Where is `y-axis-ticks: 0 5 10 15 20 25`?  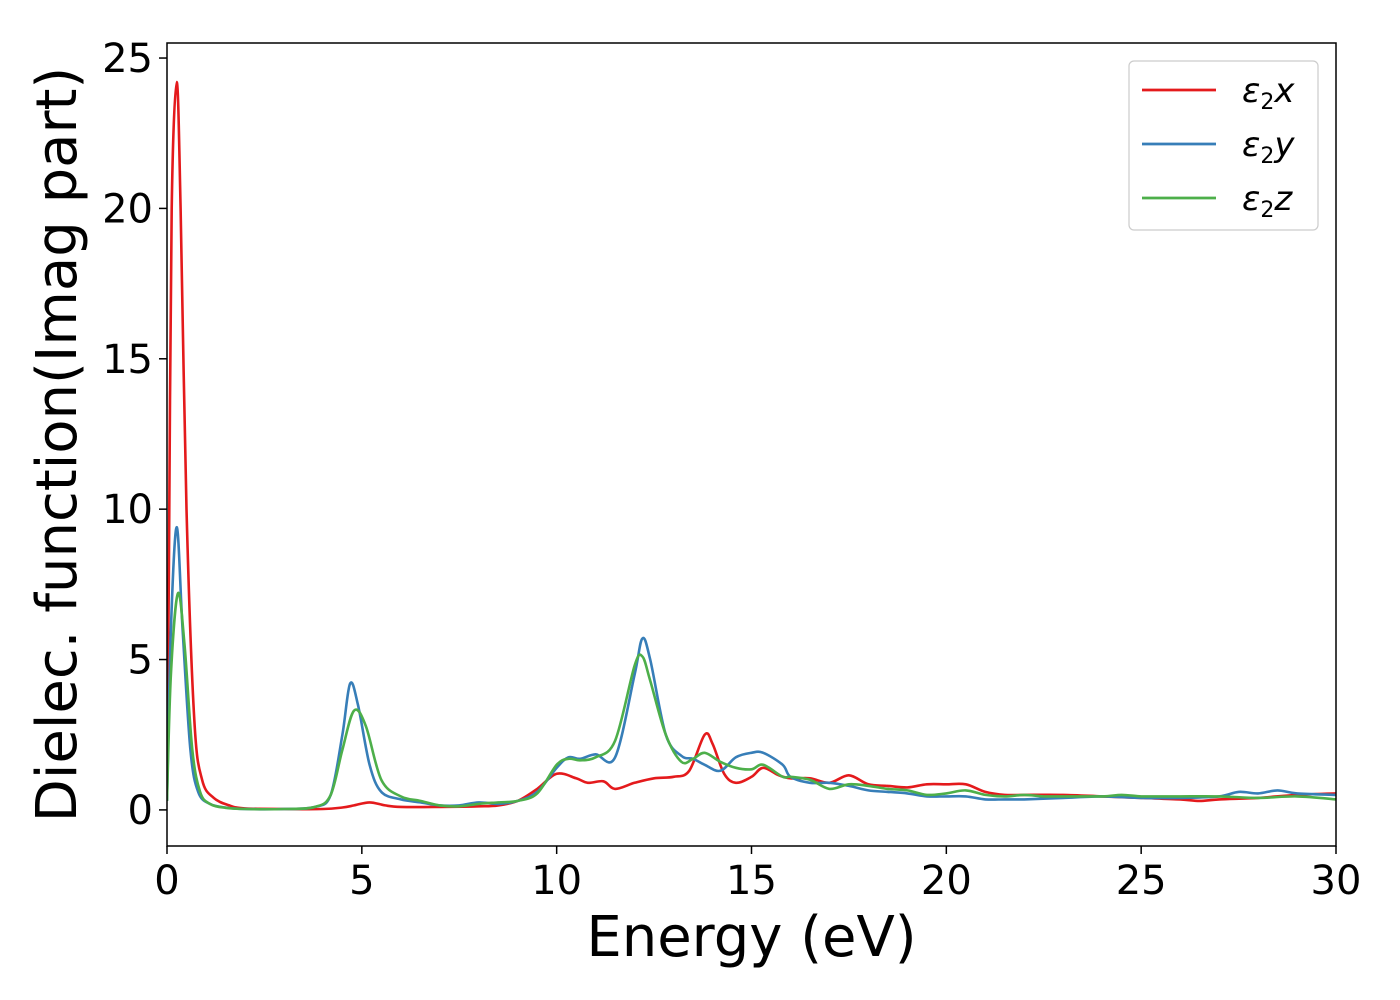 y-axis-ticks: 0 5 10 15 20 25 is located at coordinates (134, 435).